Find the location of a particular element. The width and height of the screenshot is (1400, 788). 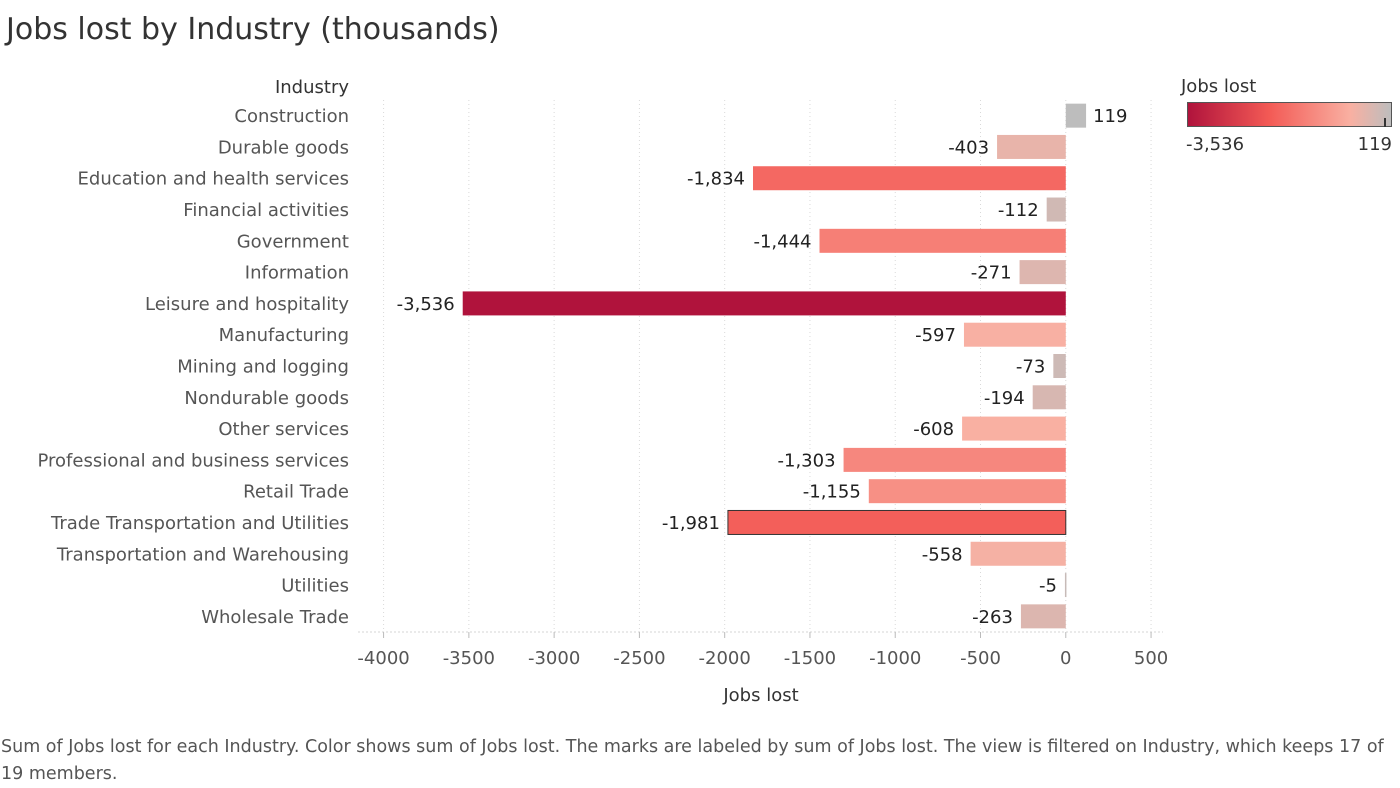

x-tick-label: 0 is located at coordinates (1065, 658).